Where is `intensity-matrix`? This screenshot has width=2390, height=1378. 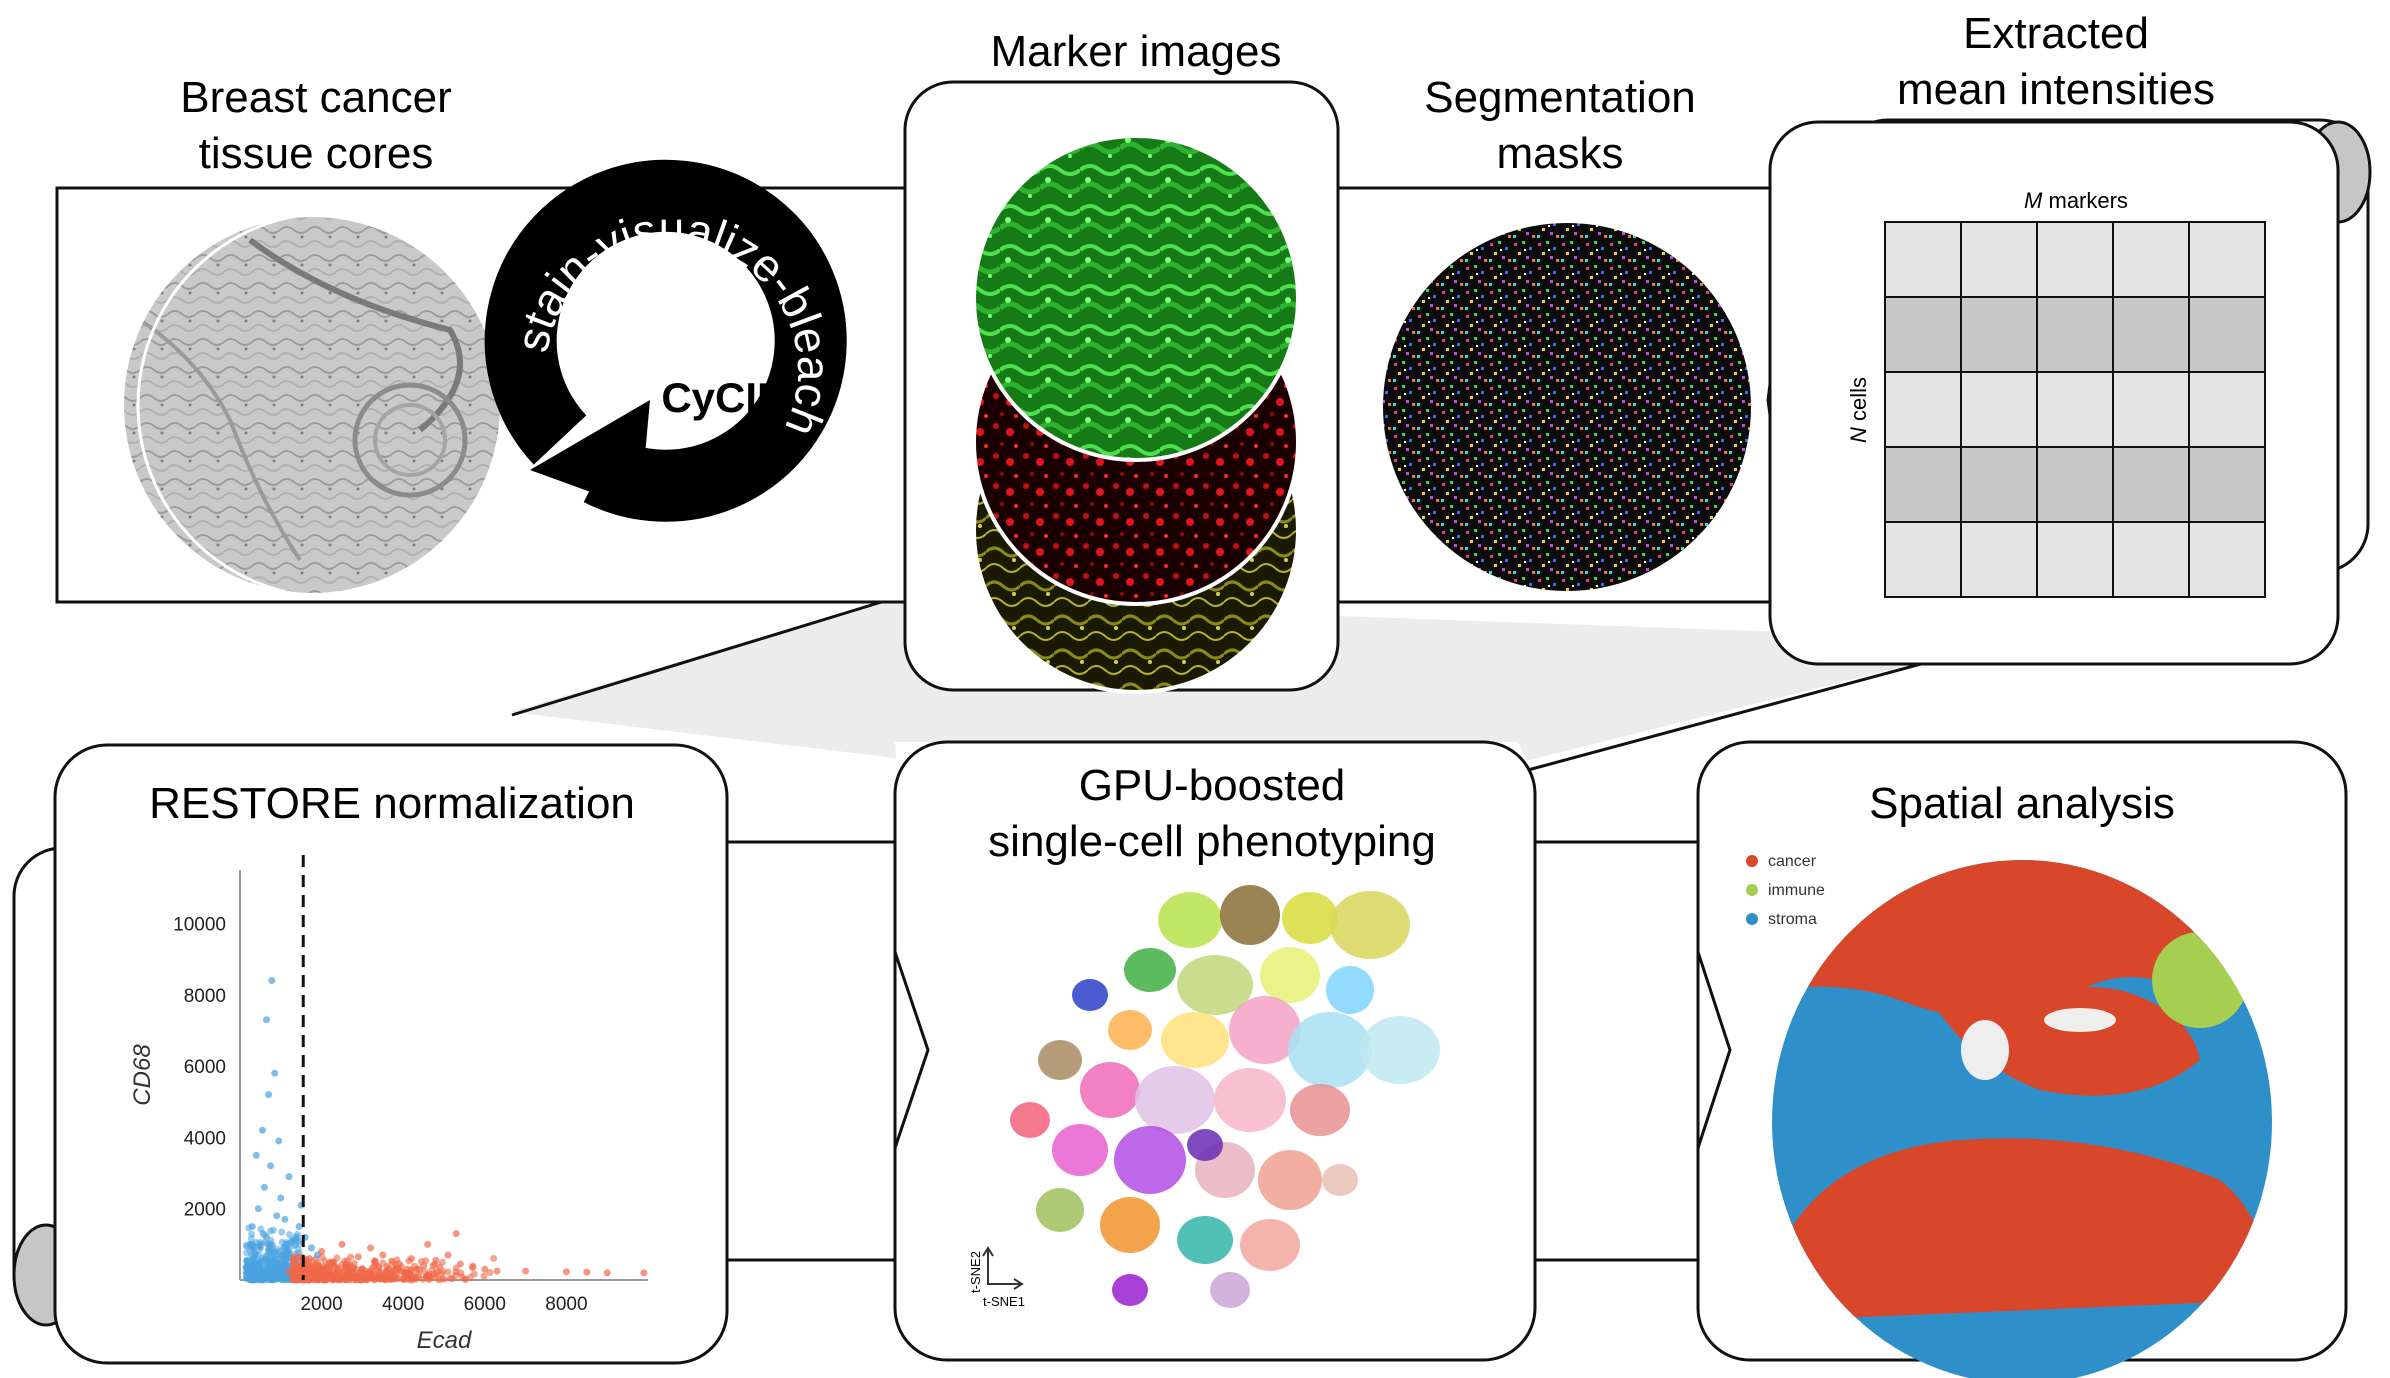 intensity-matrix is located at coordinates (2075, 409).